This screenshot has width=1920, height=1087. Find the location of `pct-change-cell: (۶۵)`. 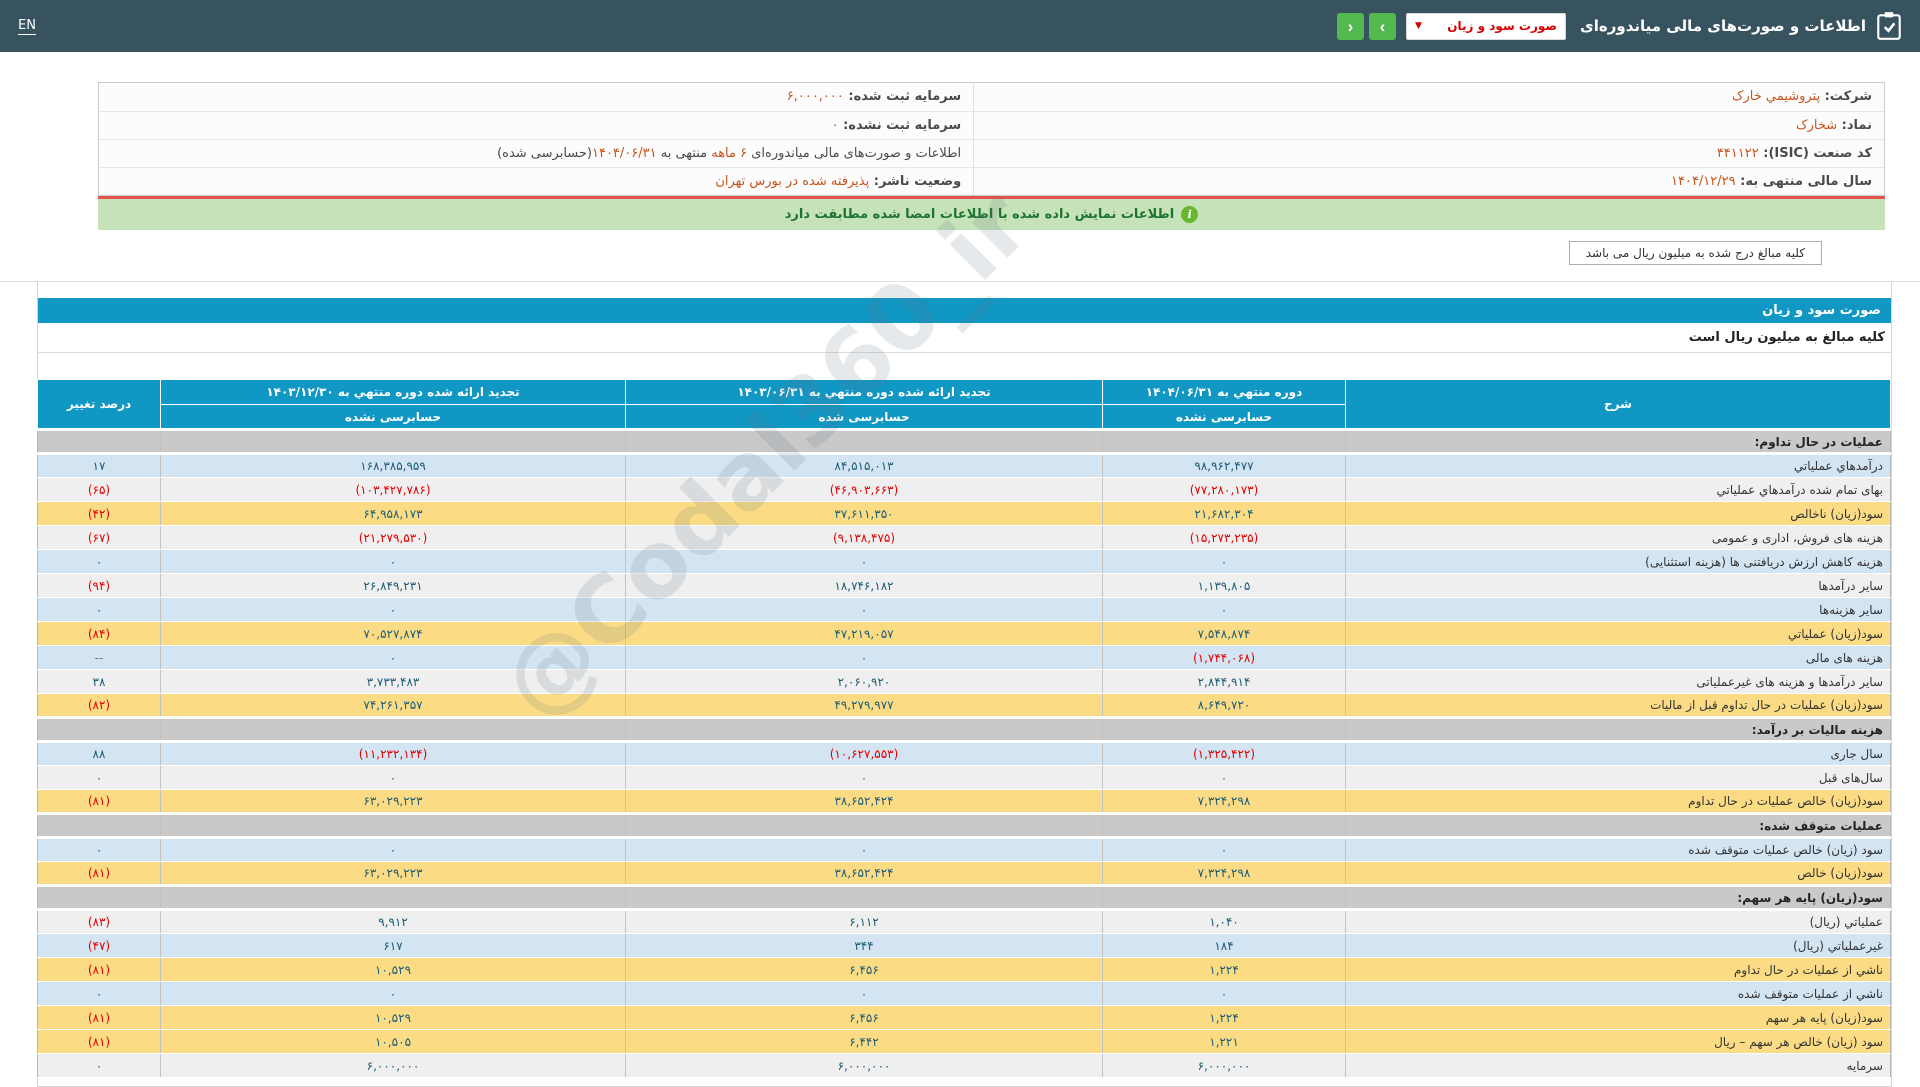

pct-change-cell: (۶۵) is located at coordinates (99, 489).